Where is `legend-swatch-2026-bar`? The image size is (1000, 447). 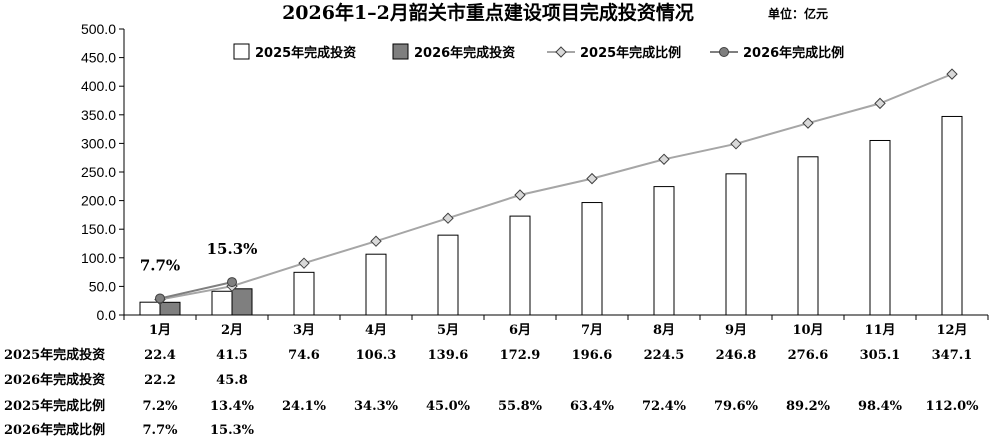
legend-swatch-2026-bar is located at coordinates (400, 51).